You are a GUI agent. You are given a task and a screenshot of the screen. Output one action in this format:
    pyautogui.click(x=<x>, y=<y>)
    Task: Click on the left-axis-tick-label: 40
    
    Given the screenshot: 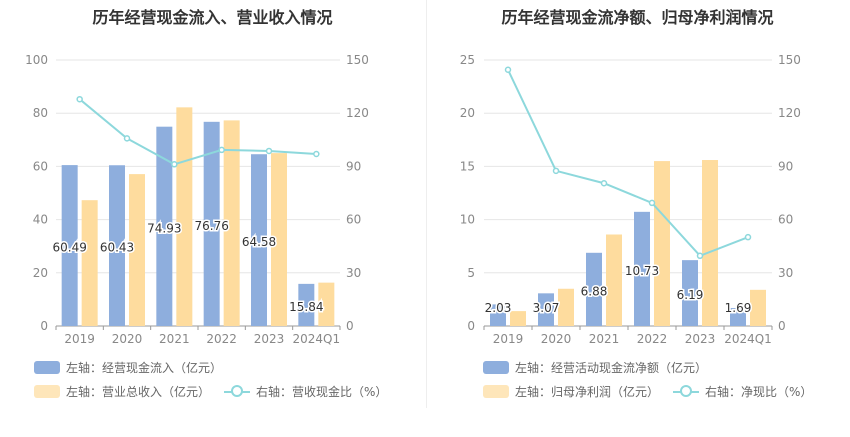 What is the action you would take?
    pyautogui.click(x=40, y=220)
    